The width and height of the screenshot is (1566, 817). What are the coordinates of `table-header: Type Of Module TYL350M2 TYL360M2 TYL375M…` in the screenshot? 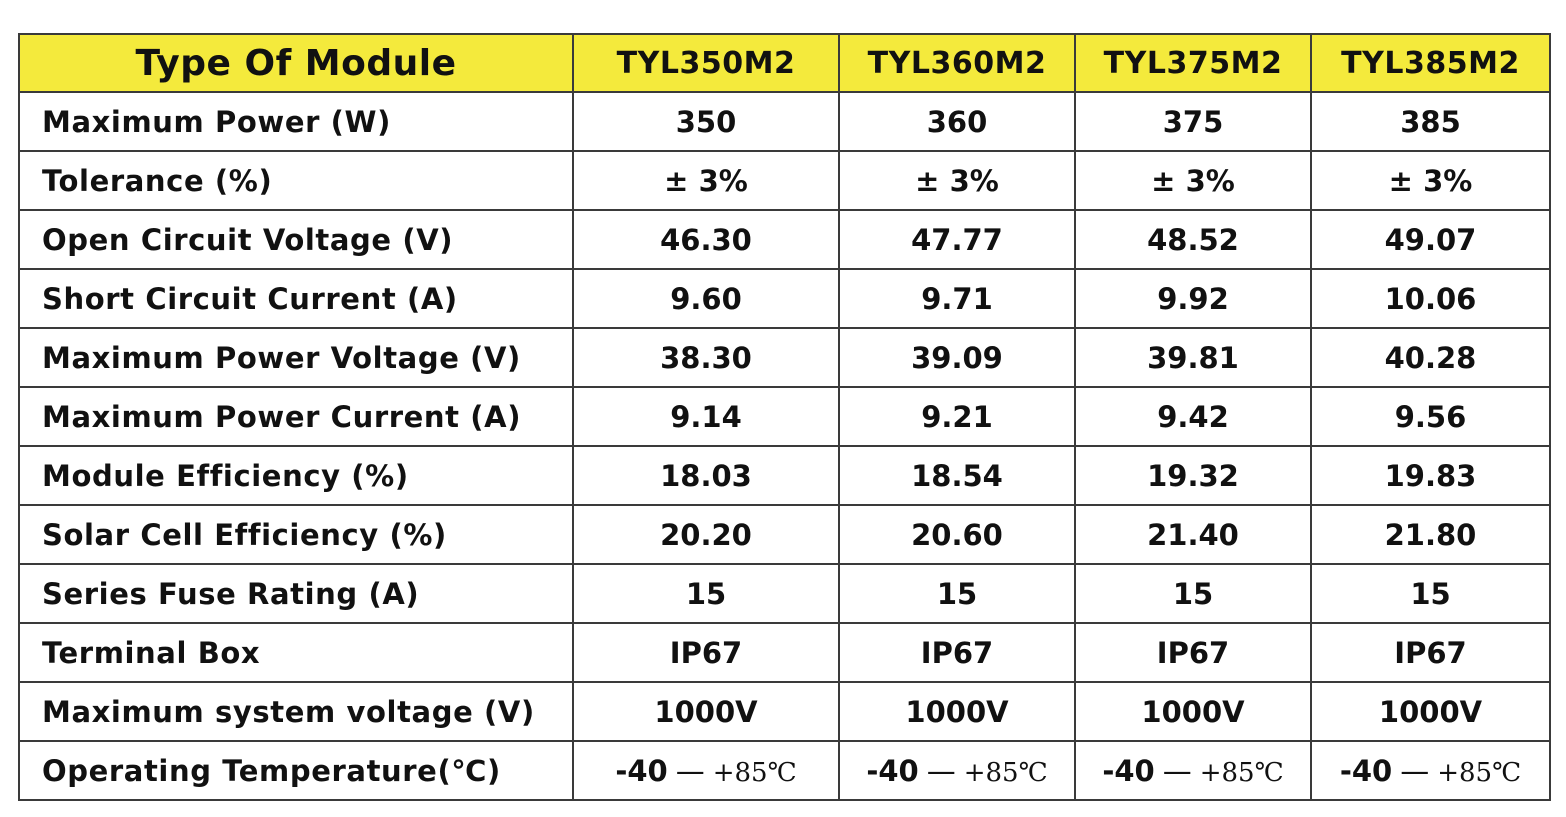 It's located at (784, 63).